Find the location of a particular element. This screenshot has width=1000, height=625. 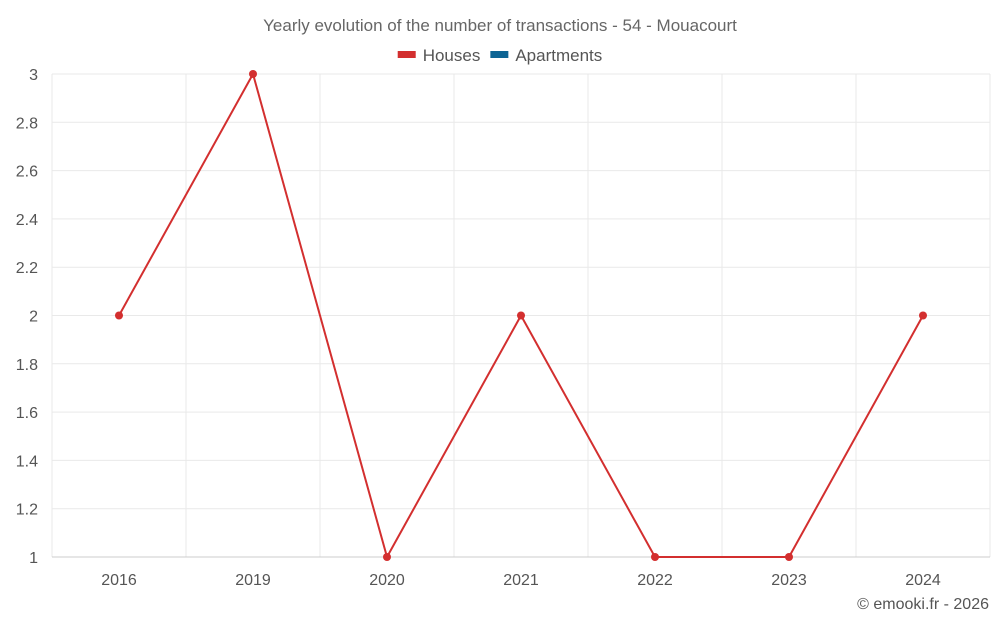

legend-item: Apartments is located at coordinates (546, 55).